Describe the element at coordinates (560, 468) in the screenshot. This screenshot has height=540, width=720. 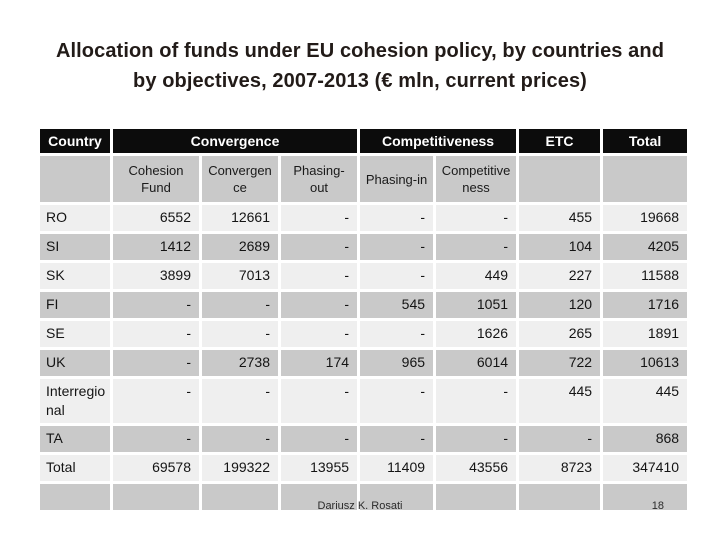
I see `value-cell: 8723` at that location.